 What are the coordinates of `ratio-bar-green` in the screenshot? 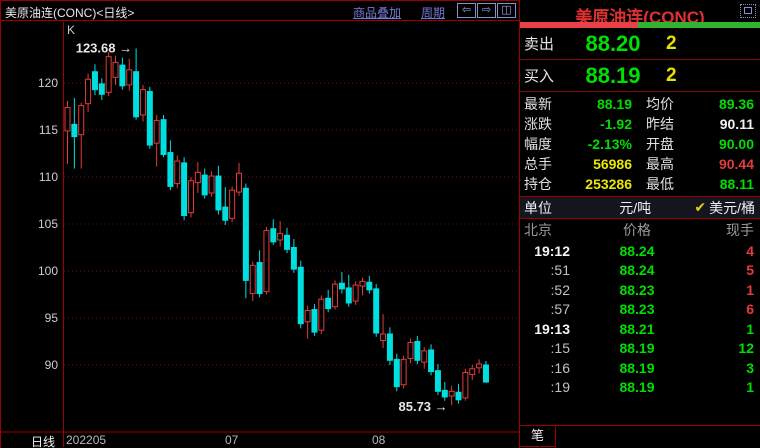 It's located at (698, 25).